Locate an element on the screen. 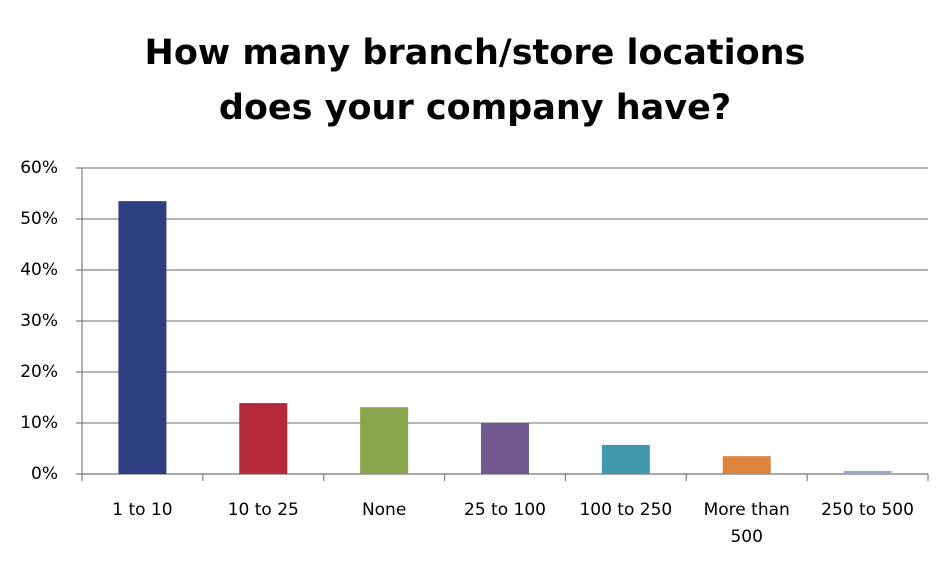  x-tick-label: 100 to 250 is located at coordinates (626, 510).